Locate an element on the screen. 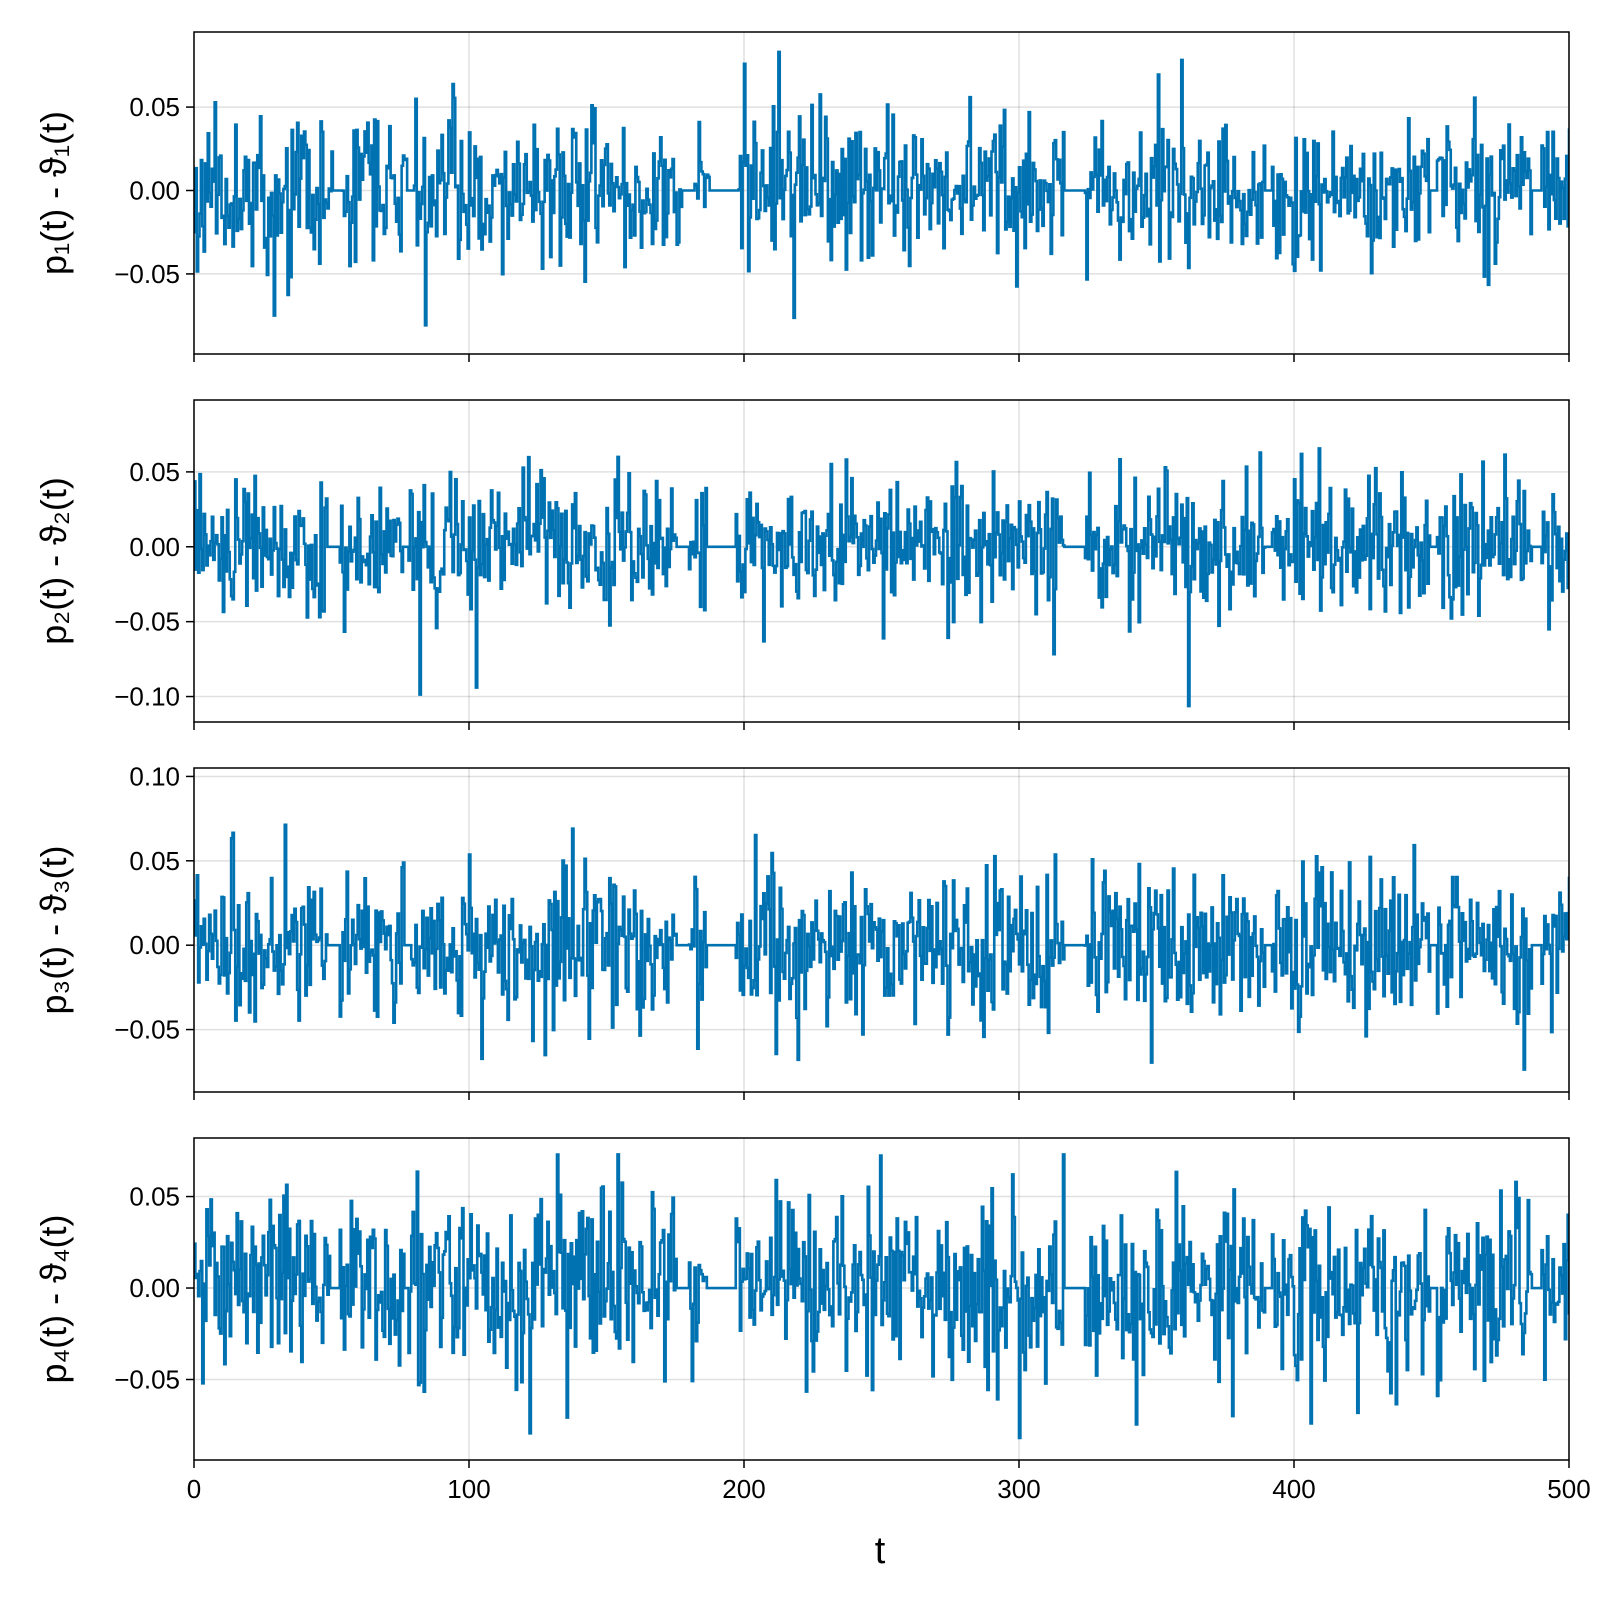  y-axis-label: p₁(t) - ϑ₁(t) is located at coordinates (53, 193).